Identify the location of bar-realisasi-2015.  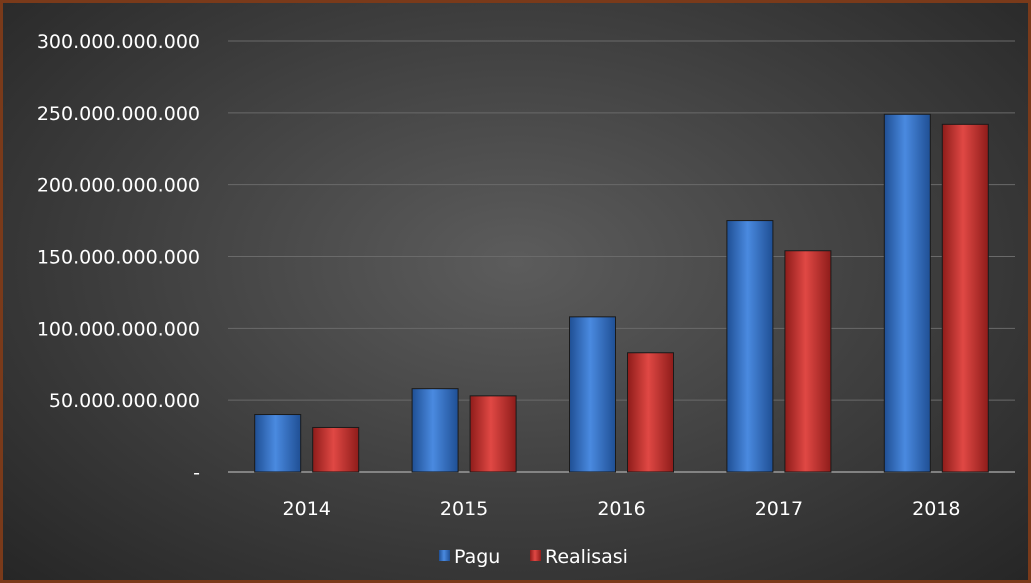
(493, 434).